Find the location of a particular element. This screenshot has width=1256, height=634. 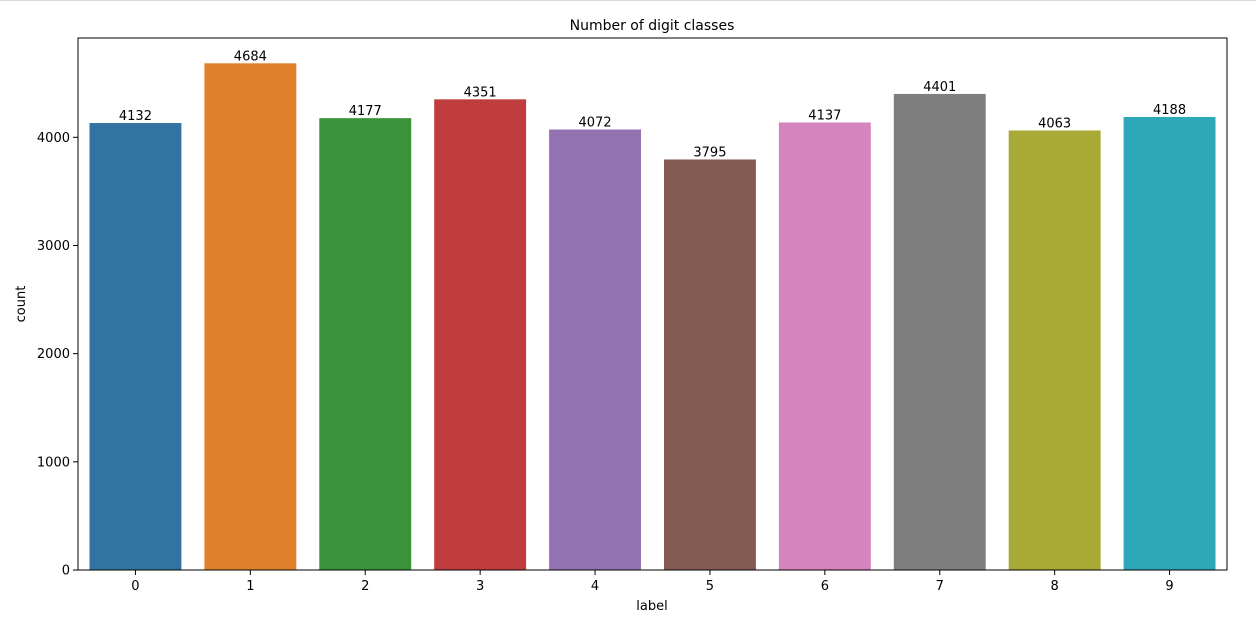

x-tick-label: 7 is located at coordinates (940, 586).